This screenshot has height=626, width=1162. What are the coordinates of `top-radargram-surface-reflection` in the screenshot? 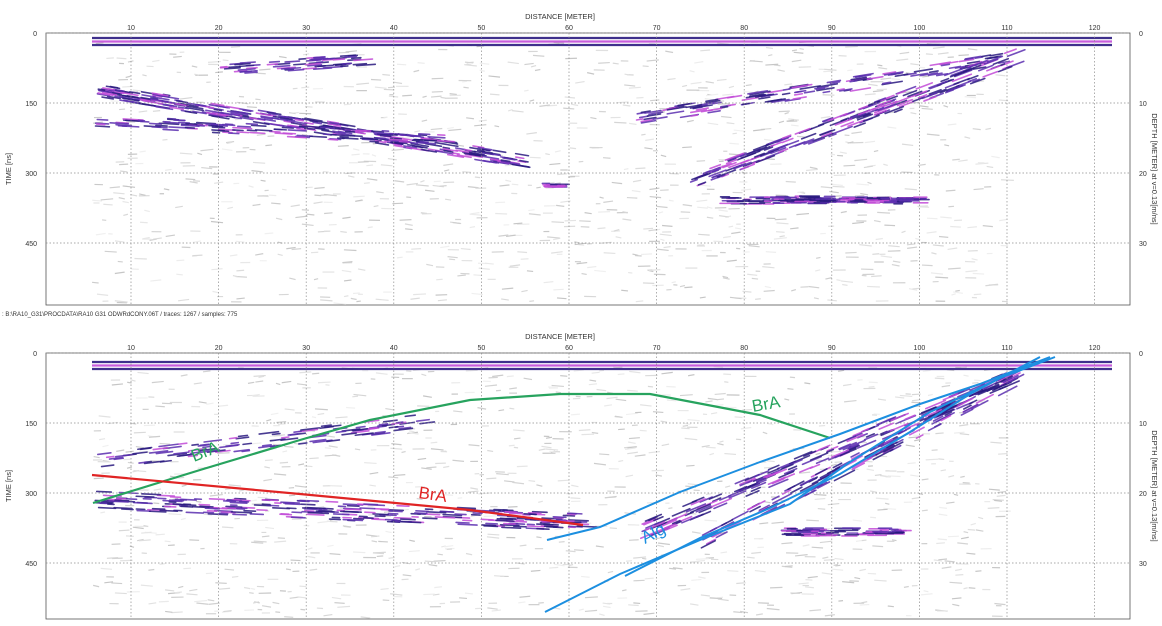 It's located at (602, 41).